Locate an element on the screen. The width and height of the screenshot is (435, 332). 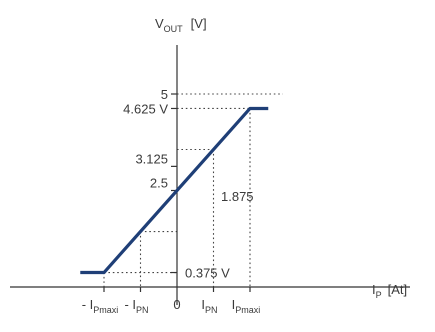
y-tick-label: 0.375 V is located at coordinates (207, 273).